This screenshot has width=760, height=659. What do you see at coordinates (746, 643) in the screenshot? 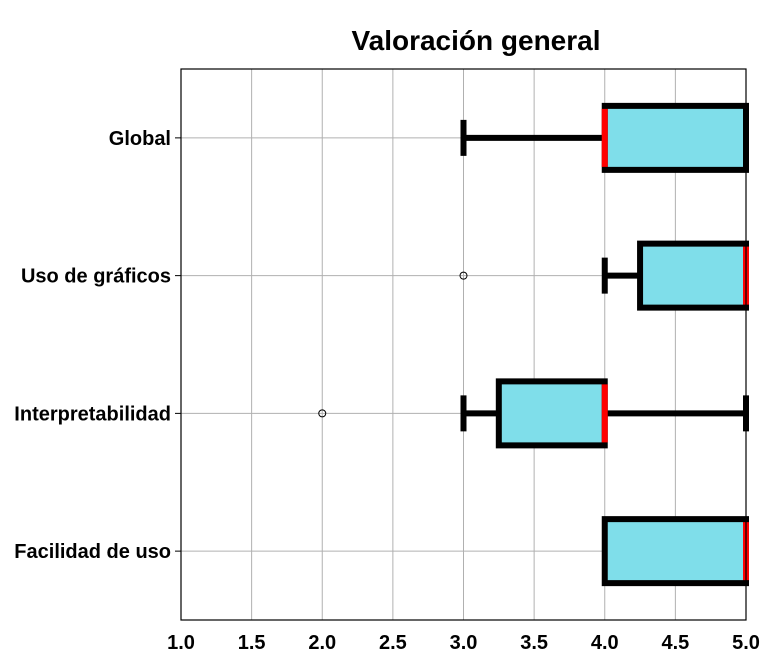
I see `x-tick-label: 5.0` at bounding box center [746, 643].